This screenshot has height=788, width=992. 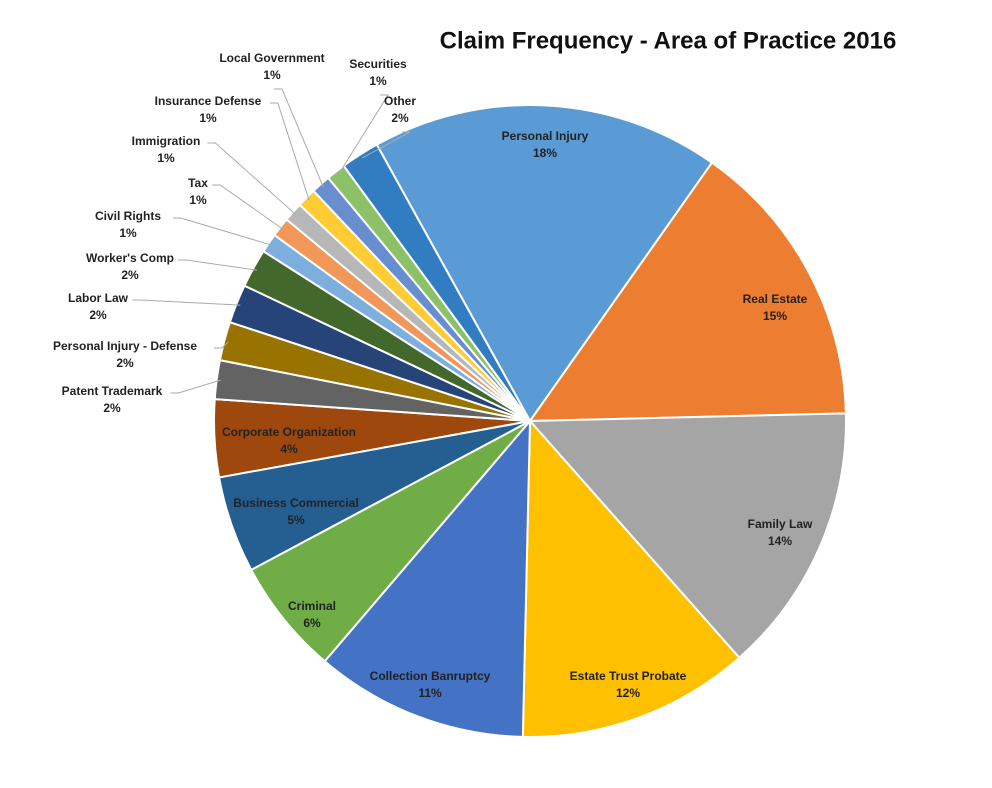 What do you see at coordinates (545, 153) in the screenshot?
I see `data-label-value: 18%` at bounding box center [545, 153].